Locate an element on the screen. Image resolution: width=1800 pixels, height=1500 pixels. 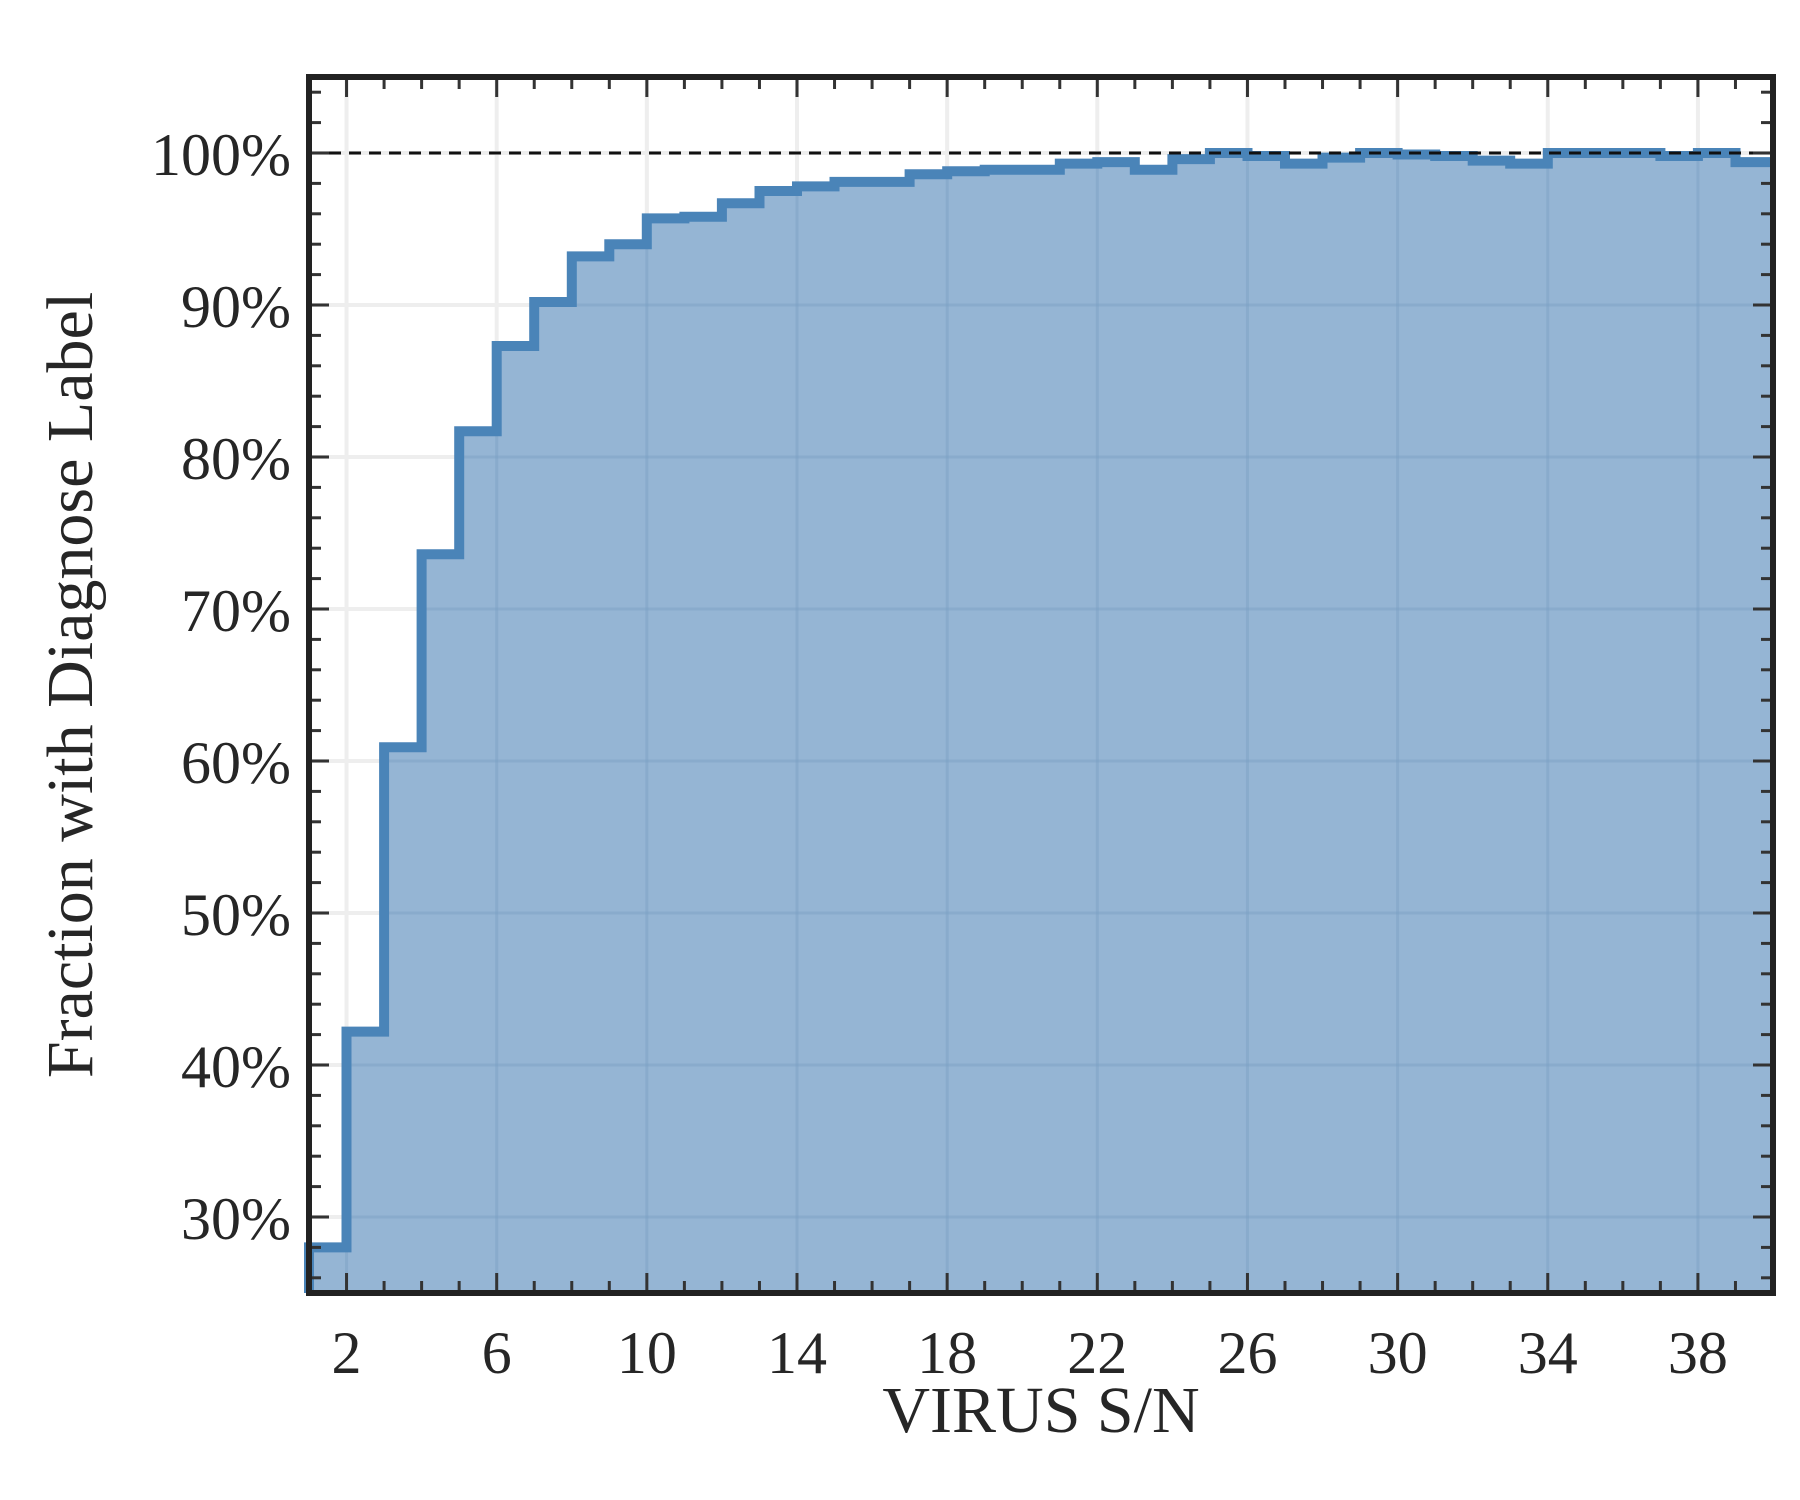
y-tick-label: 100% is located at coordinates (221, 155).